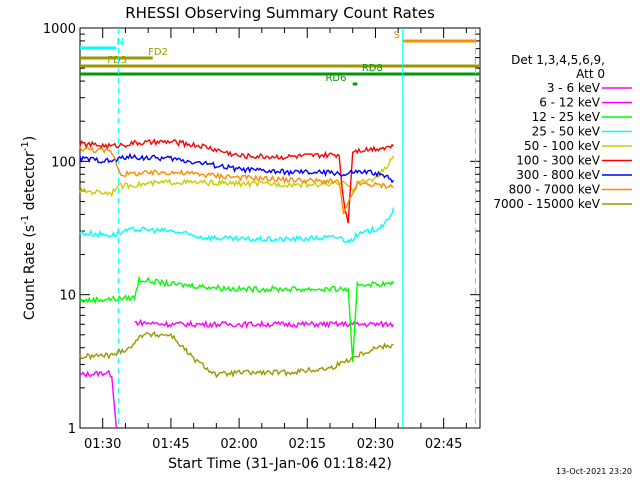 This screenshot has width=640, height=480. I want to click on flag-bars: N FD2 FD3 RD8 RD6 S, so click(280, 58).